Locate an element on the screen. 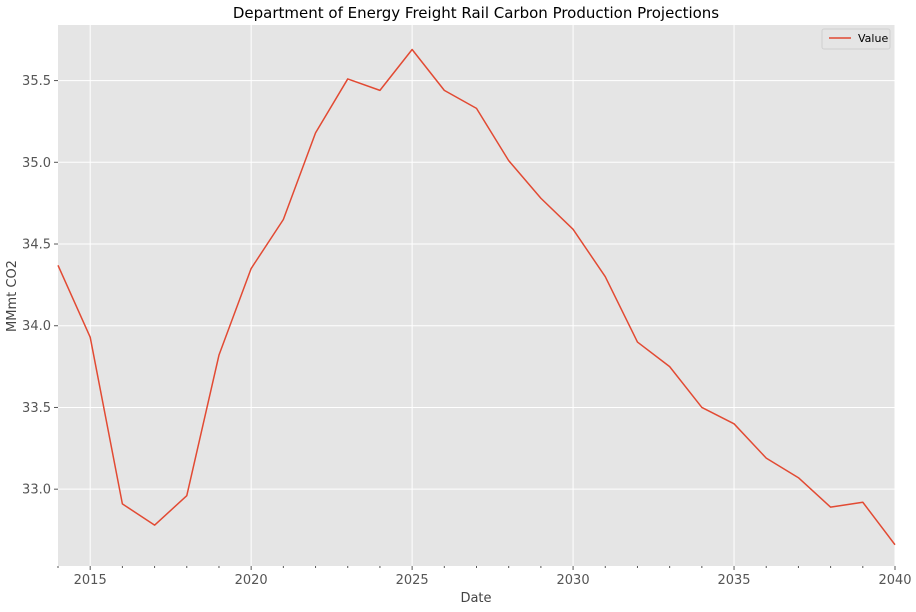 The height and width of the screenshot is (612, 916). y-tick-label: 35.0 is located at coordinates (36, 163).